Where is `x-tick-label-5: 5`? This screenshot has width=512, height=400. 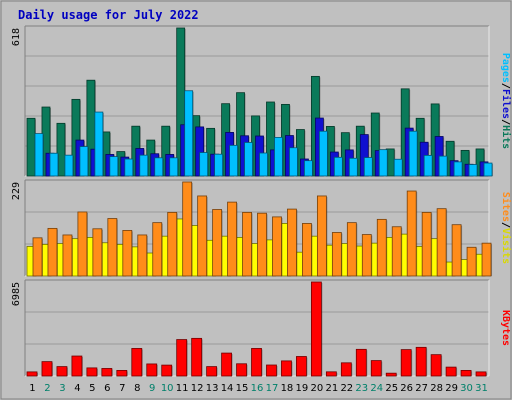
x-tick-label-5: 5 is located at coordinates (92, 388).